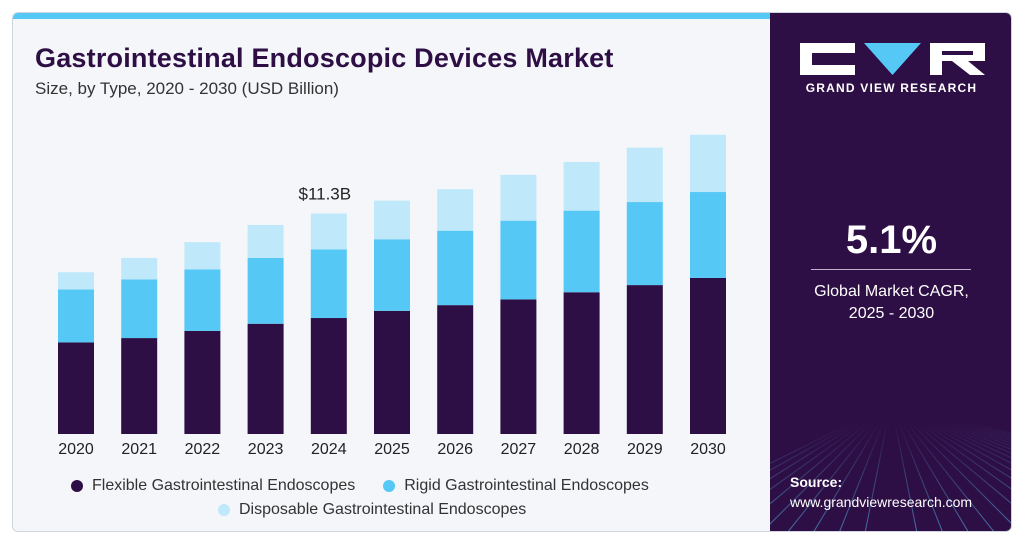  What do you see at coordinates (891, 240) in the screenshot?
I see `cagr-value: 5.1%` at bounding box center [891, 240].